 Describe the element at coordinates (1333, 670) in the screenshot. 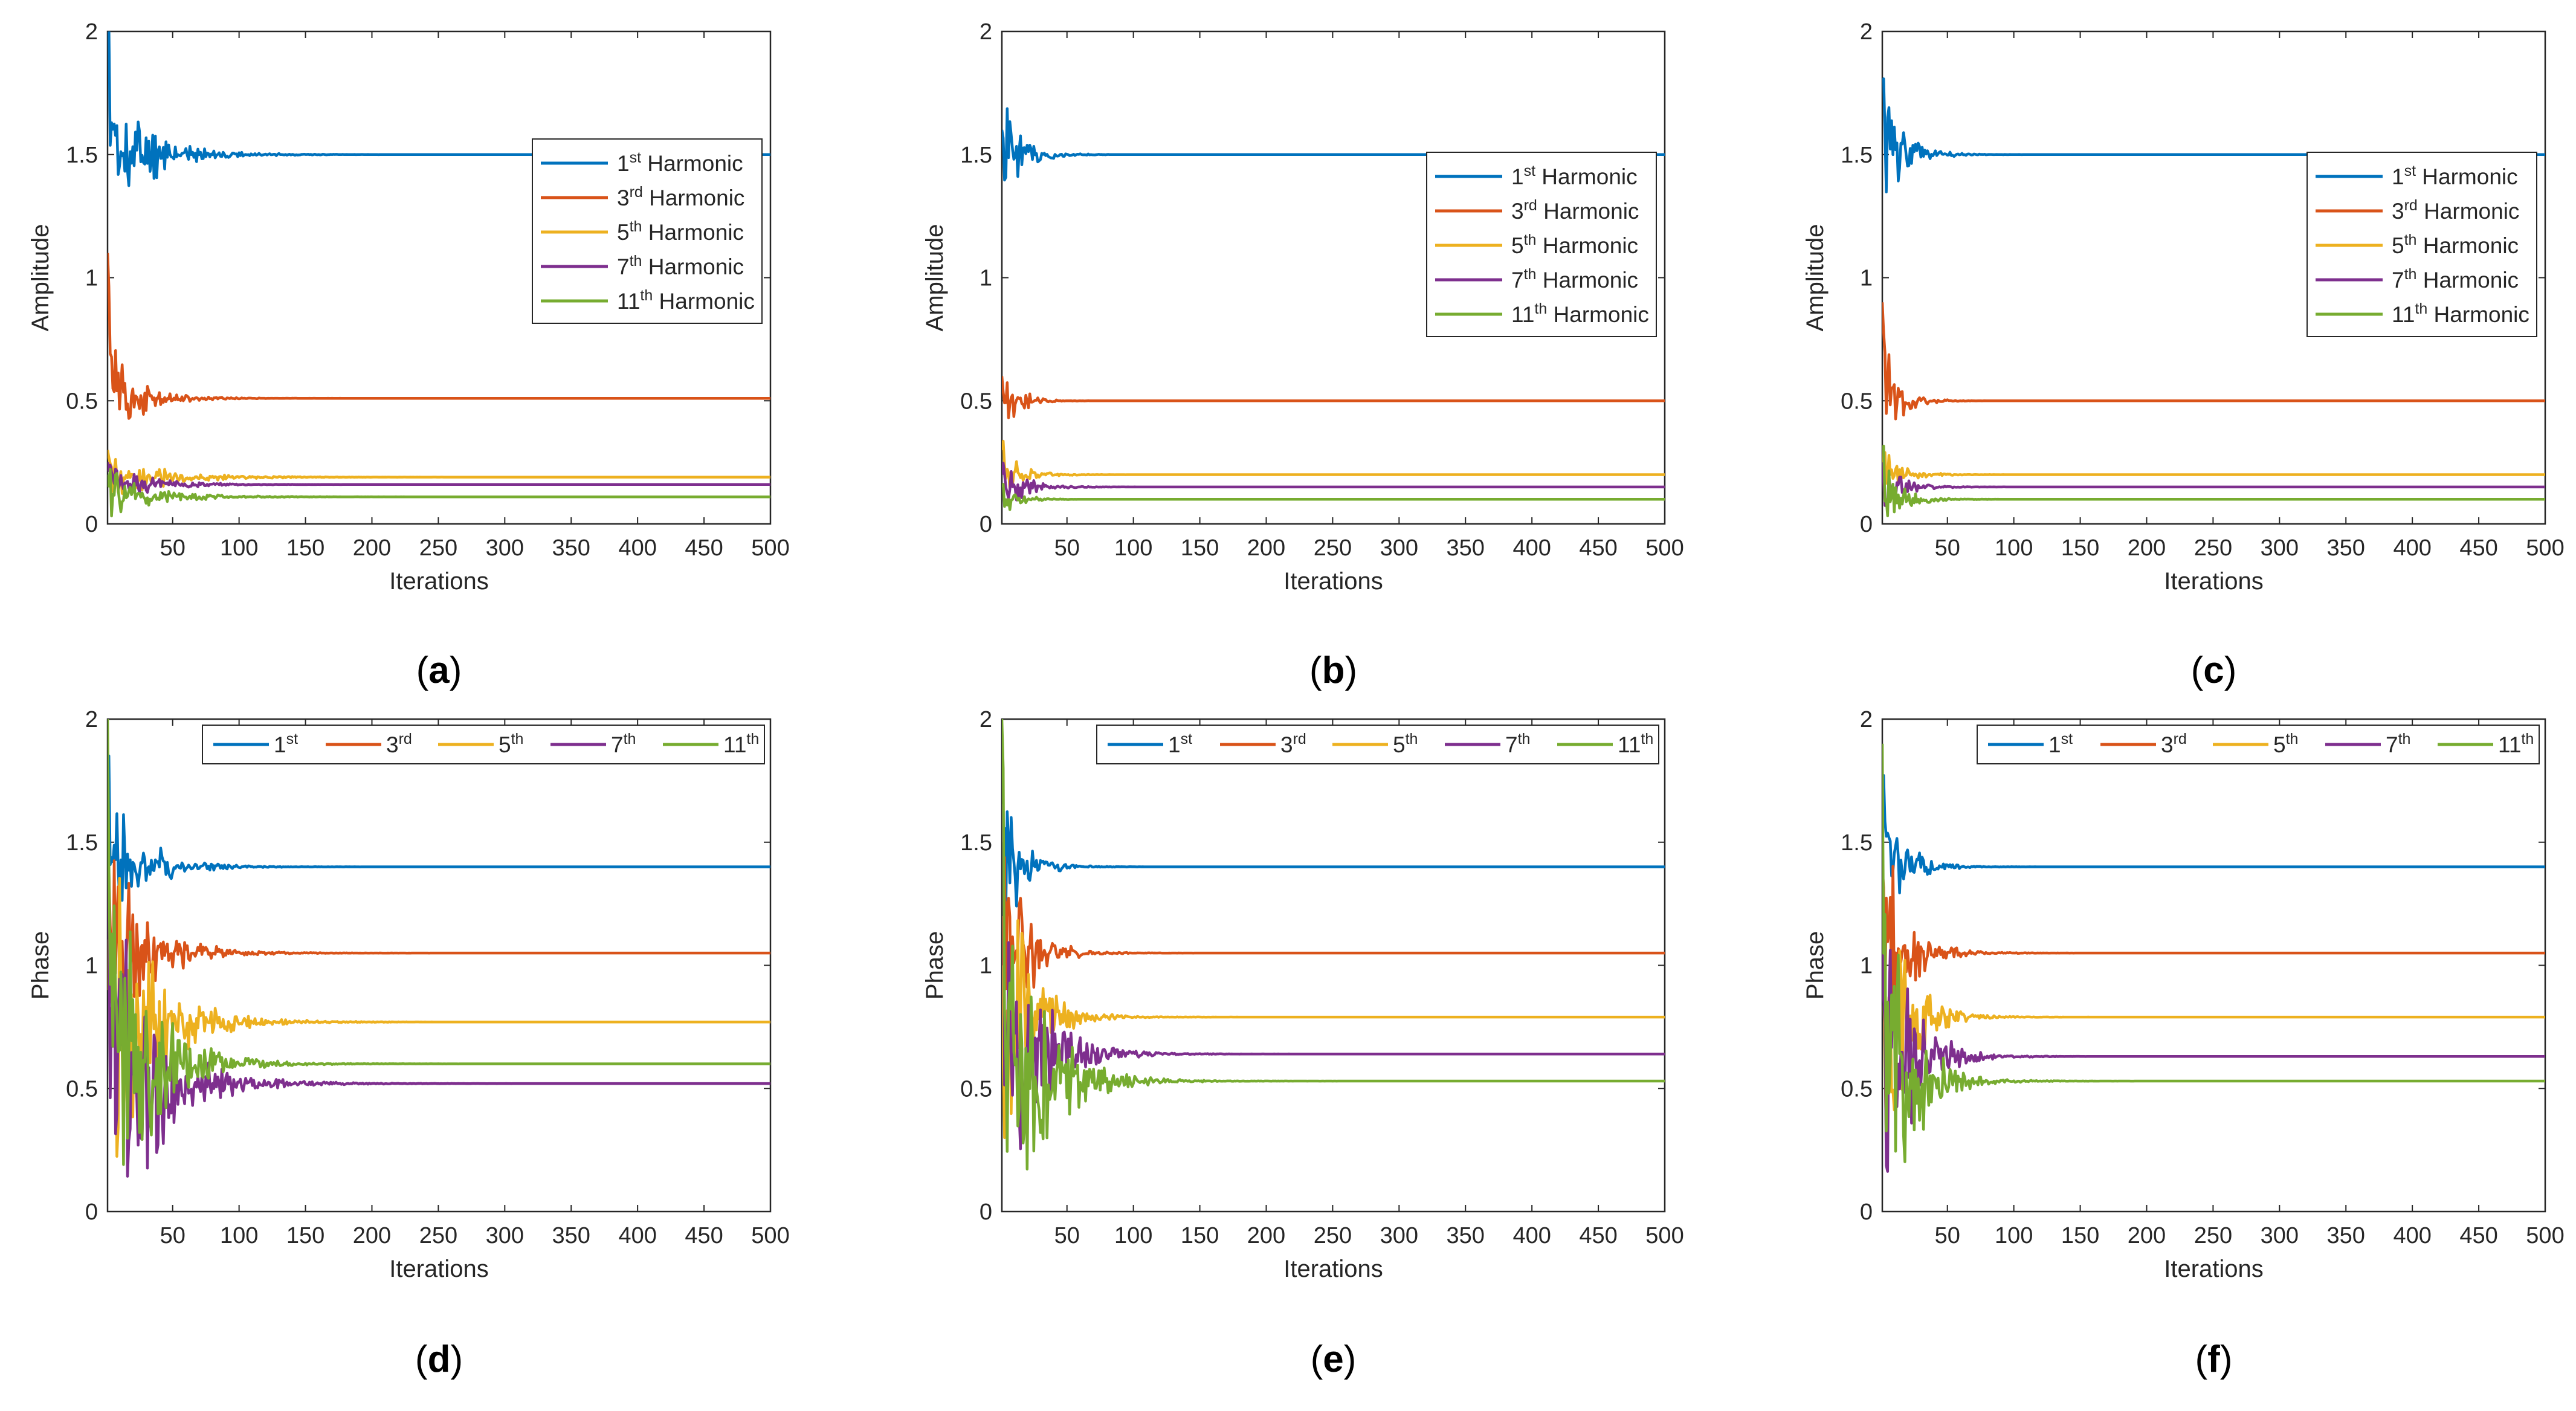

I see `panel-caption: (b)` at that location.